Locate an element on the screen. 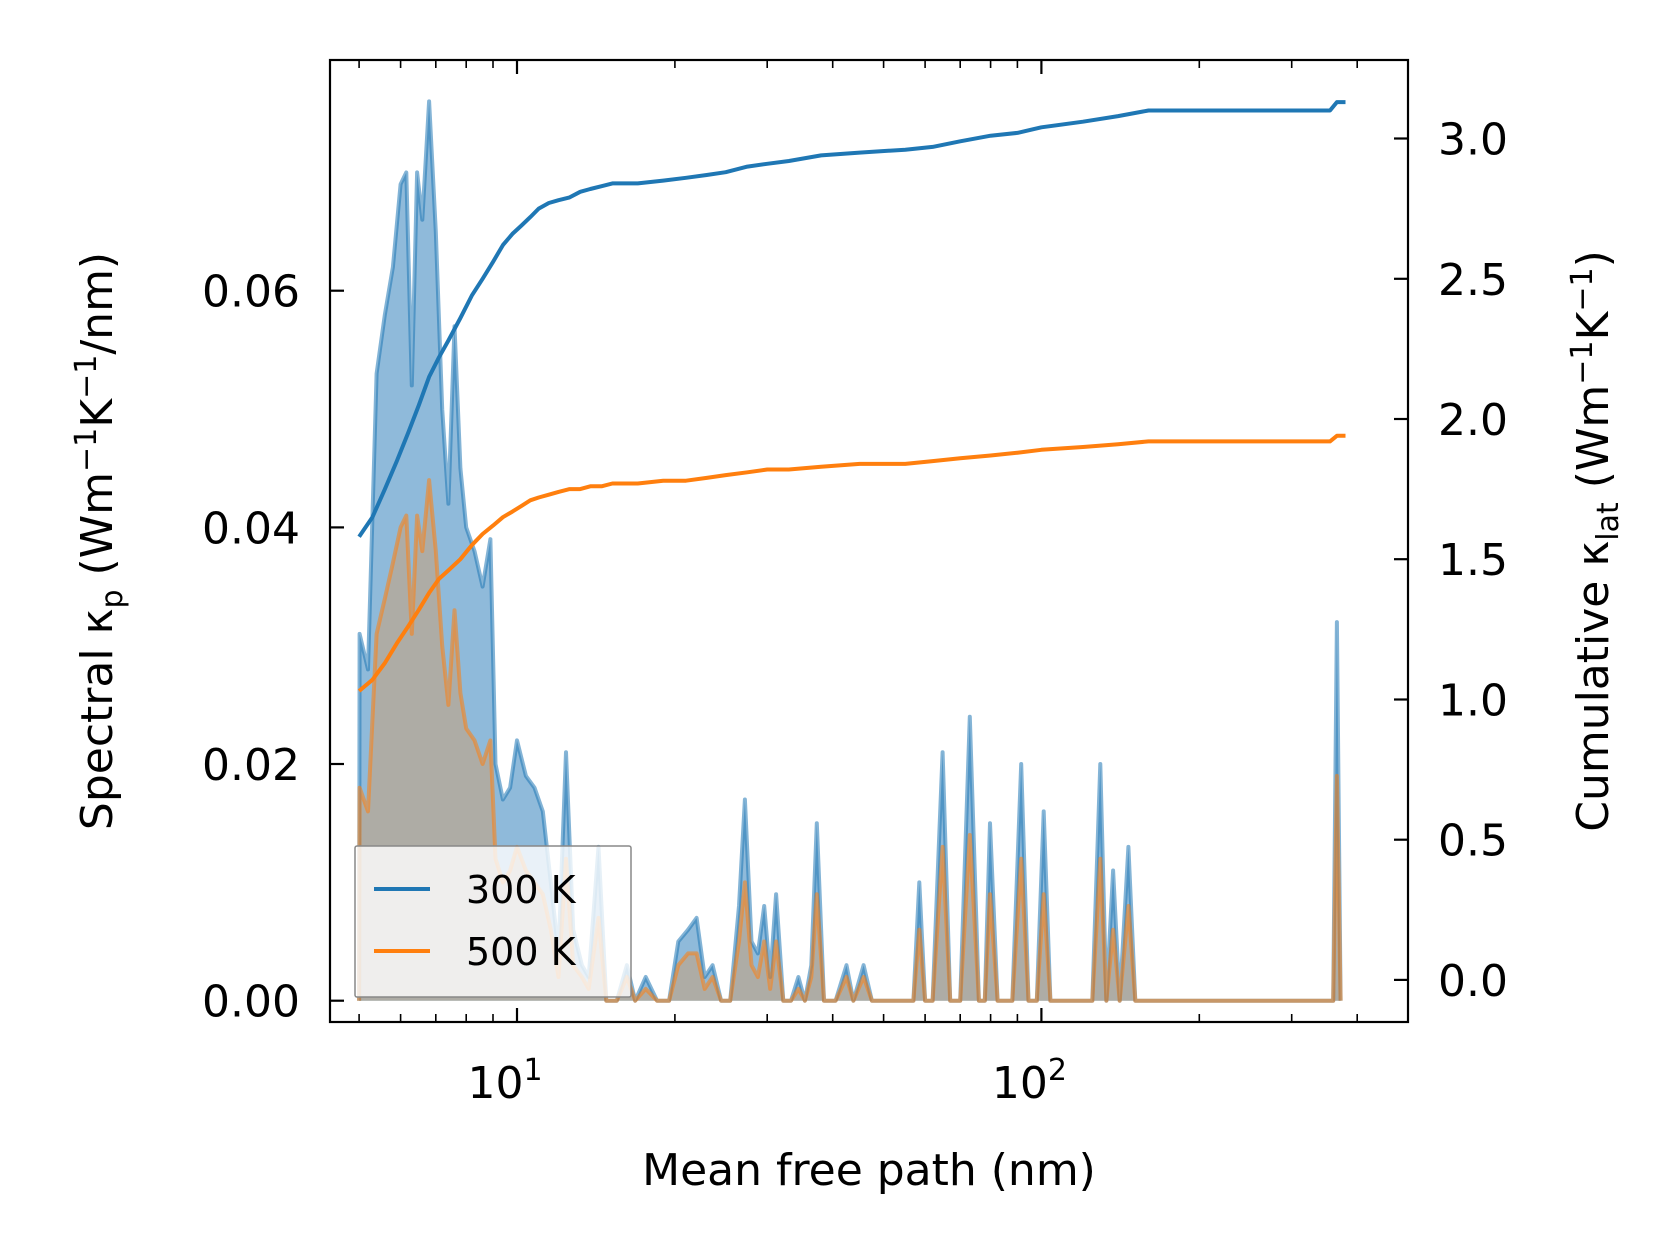 The image size is (1679, 1254). legend-box is located at coordinates (493, 921).